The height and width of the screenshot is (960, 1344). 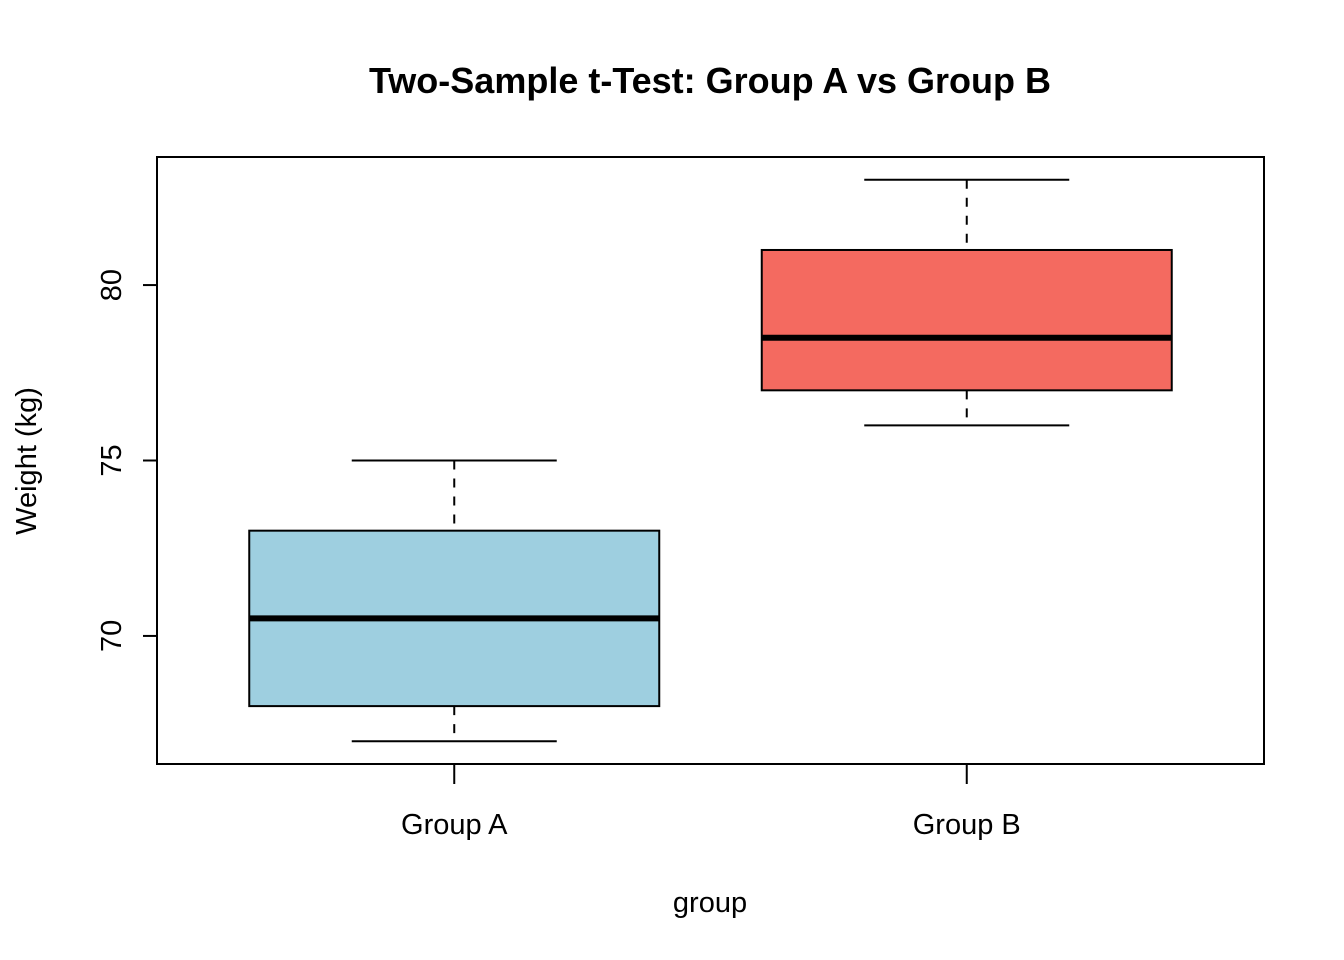 I want to click on y-axis: 70 75 80, so click(x=126, y=460).